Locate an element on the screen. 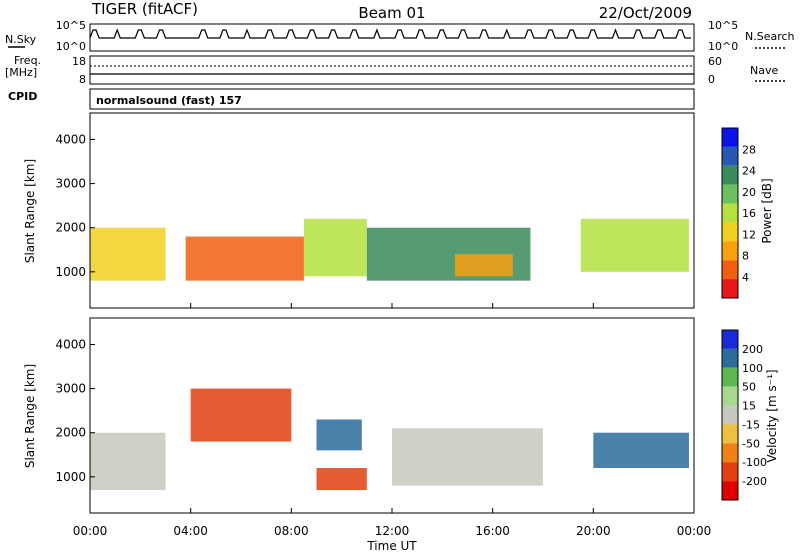 This screenshot has width=800, height=554. freq-label: Freq. is located at coordinates (27, 60).